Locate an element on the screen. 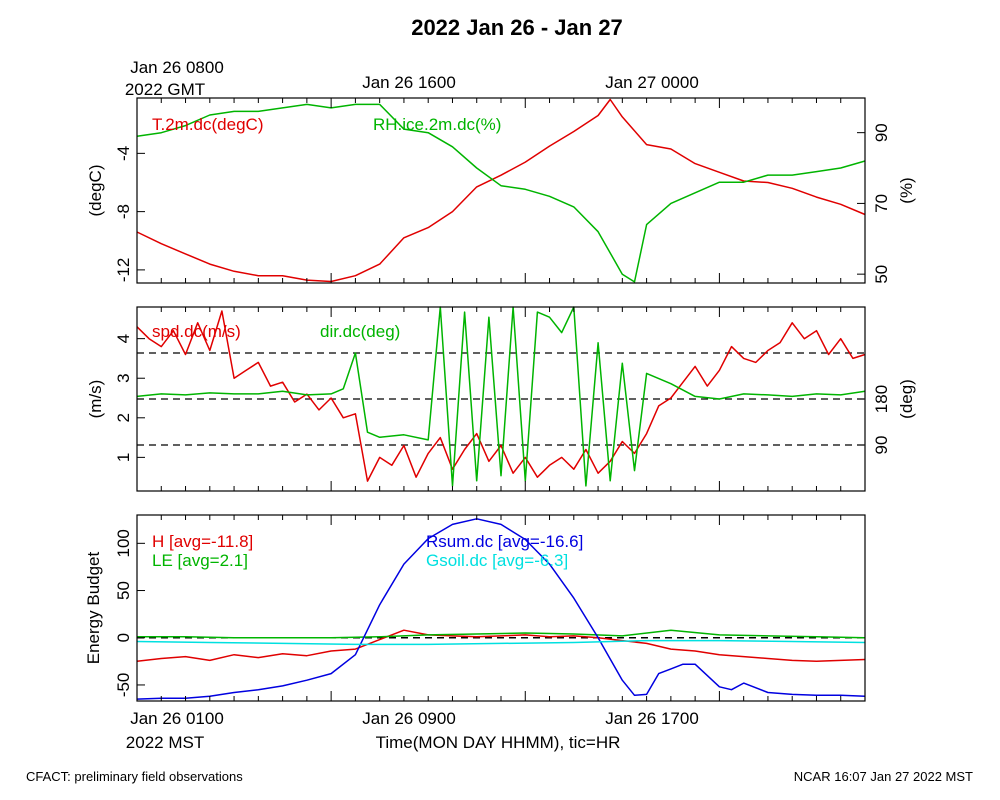 The image size is (1000, 800). left-axis-label: Energy Budget is located at coordinates (93, 607).